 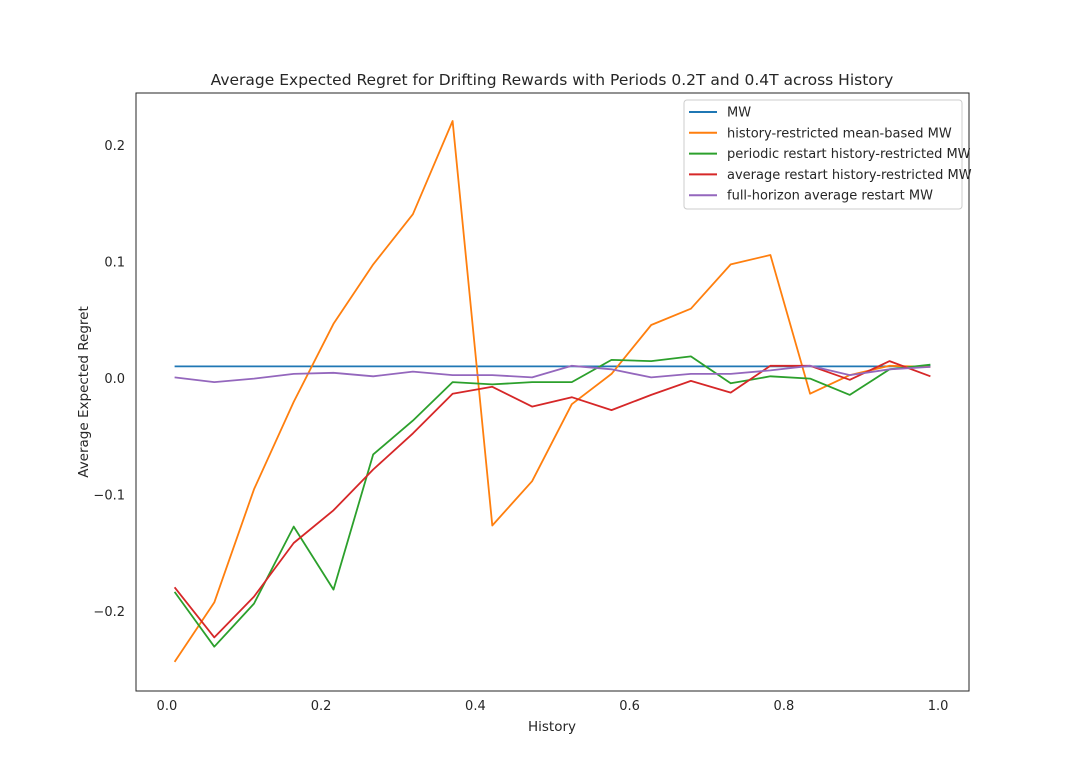 What do you see at coordinates (114, 146) in the screenshot?
I see `y-tick-label: 0.2` at bounding box center [114, 146].